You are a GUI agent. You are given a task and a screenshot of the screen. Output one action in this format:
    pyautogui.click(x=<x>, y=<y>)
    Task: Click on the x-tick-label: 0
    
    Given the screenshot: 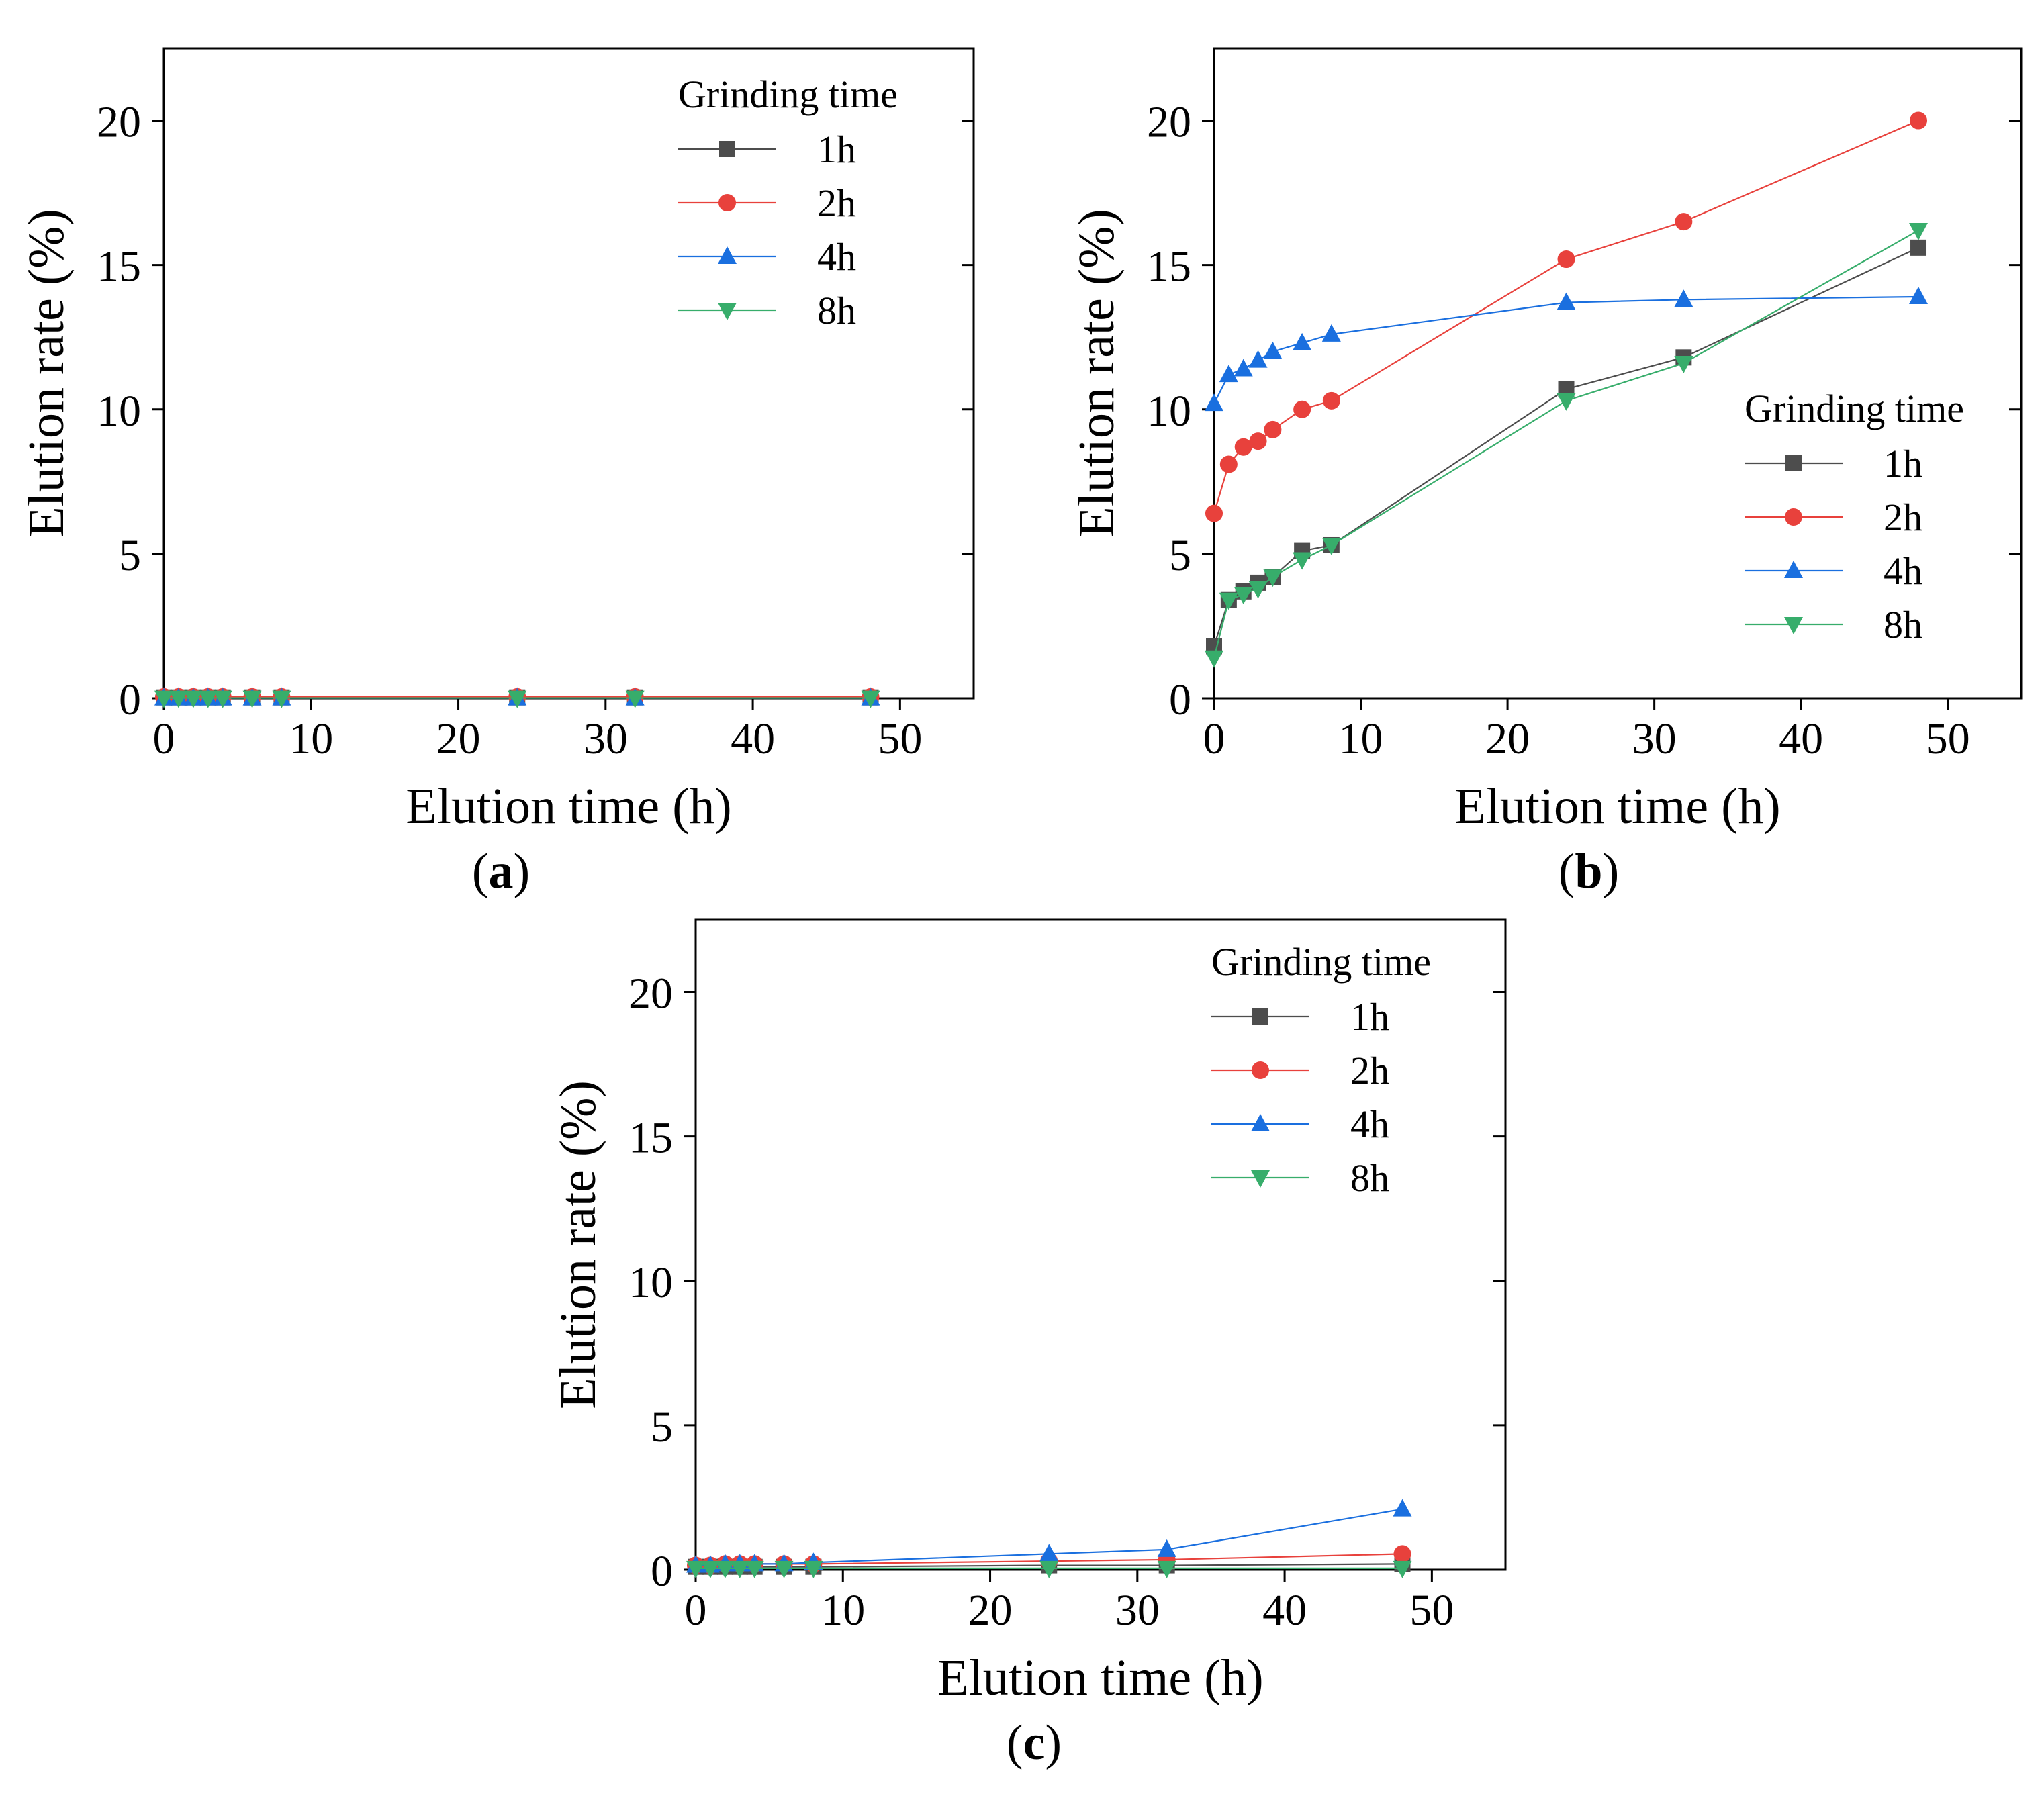 What is the action you would take?
    pyautogui.click(x=164, y=738)
    